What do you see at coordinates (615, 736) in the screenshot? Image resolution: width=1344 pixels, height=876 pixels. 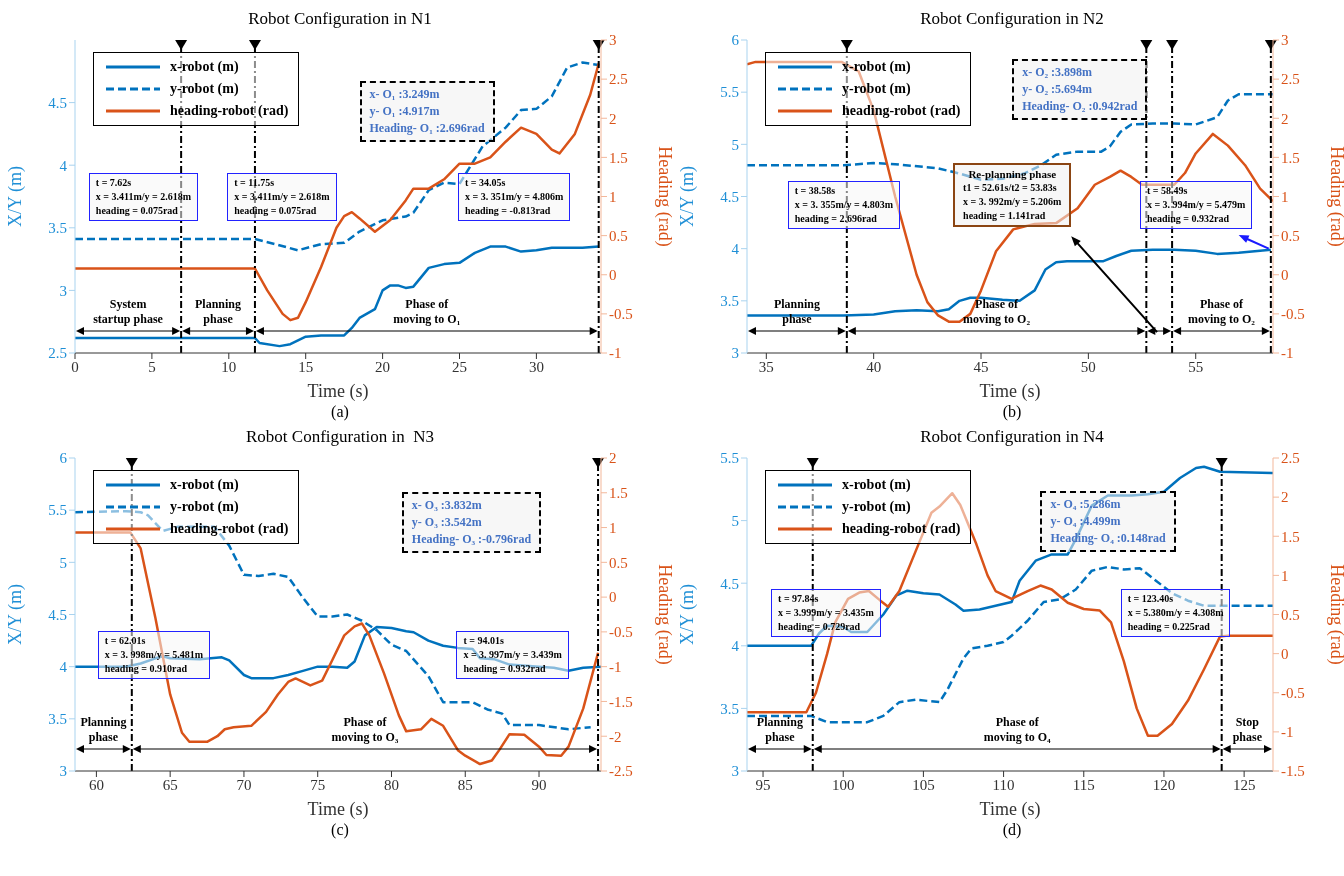 I see `y2-tick-label: -2` at bounding box center [615, 736].